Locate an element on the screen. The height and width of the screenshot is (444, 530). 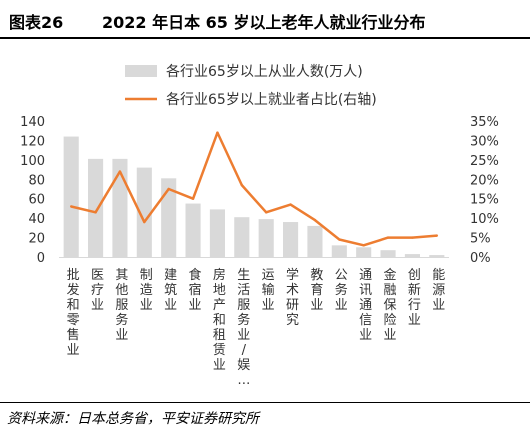
y-right-tick-label: 35% is located at coordinates (484, 122).